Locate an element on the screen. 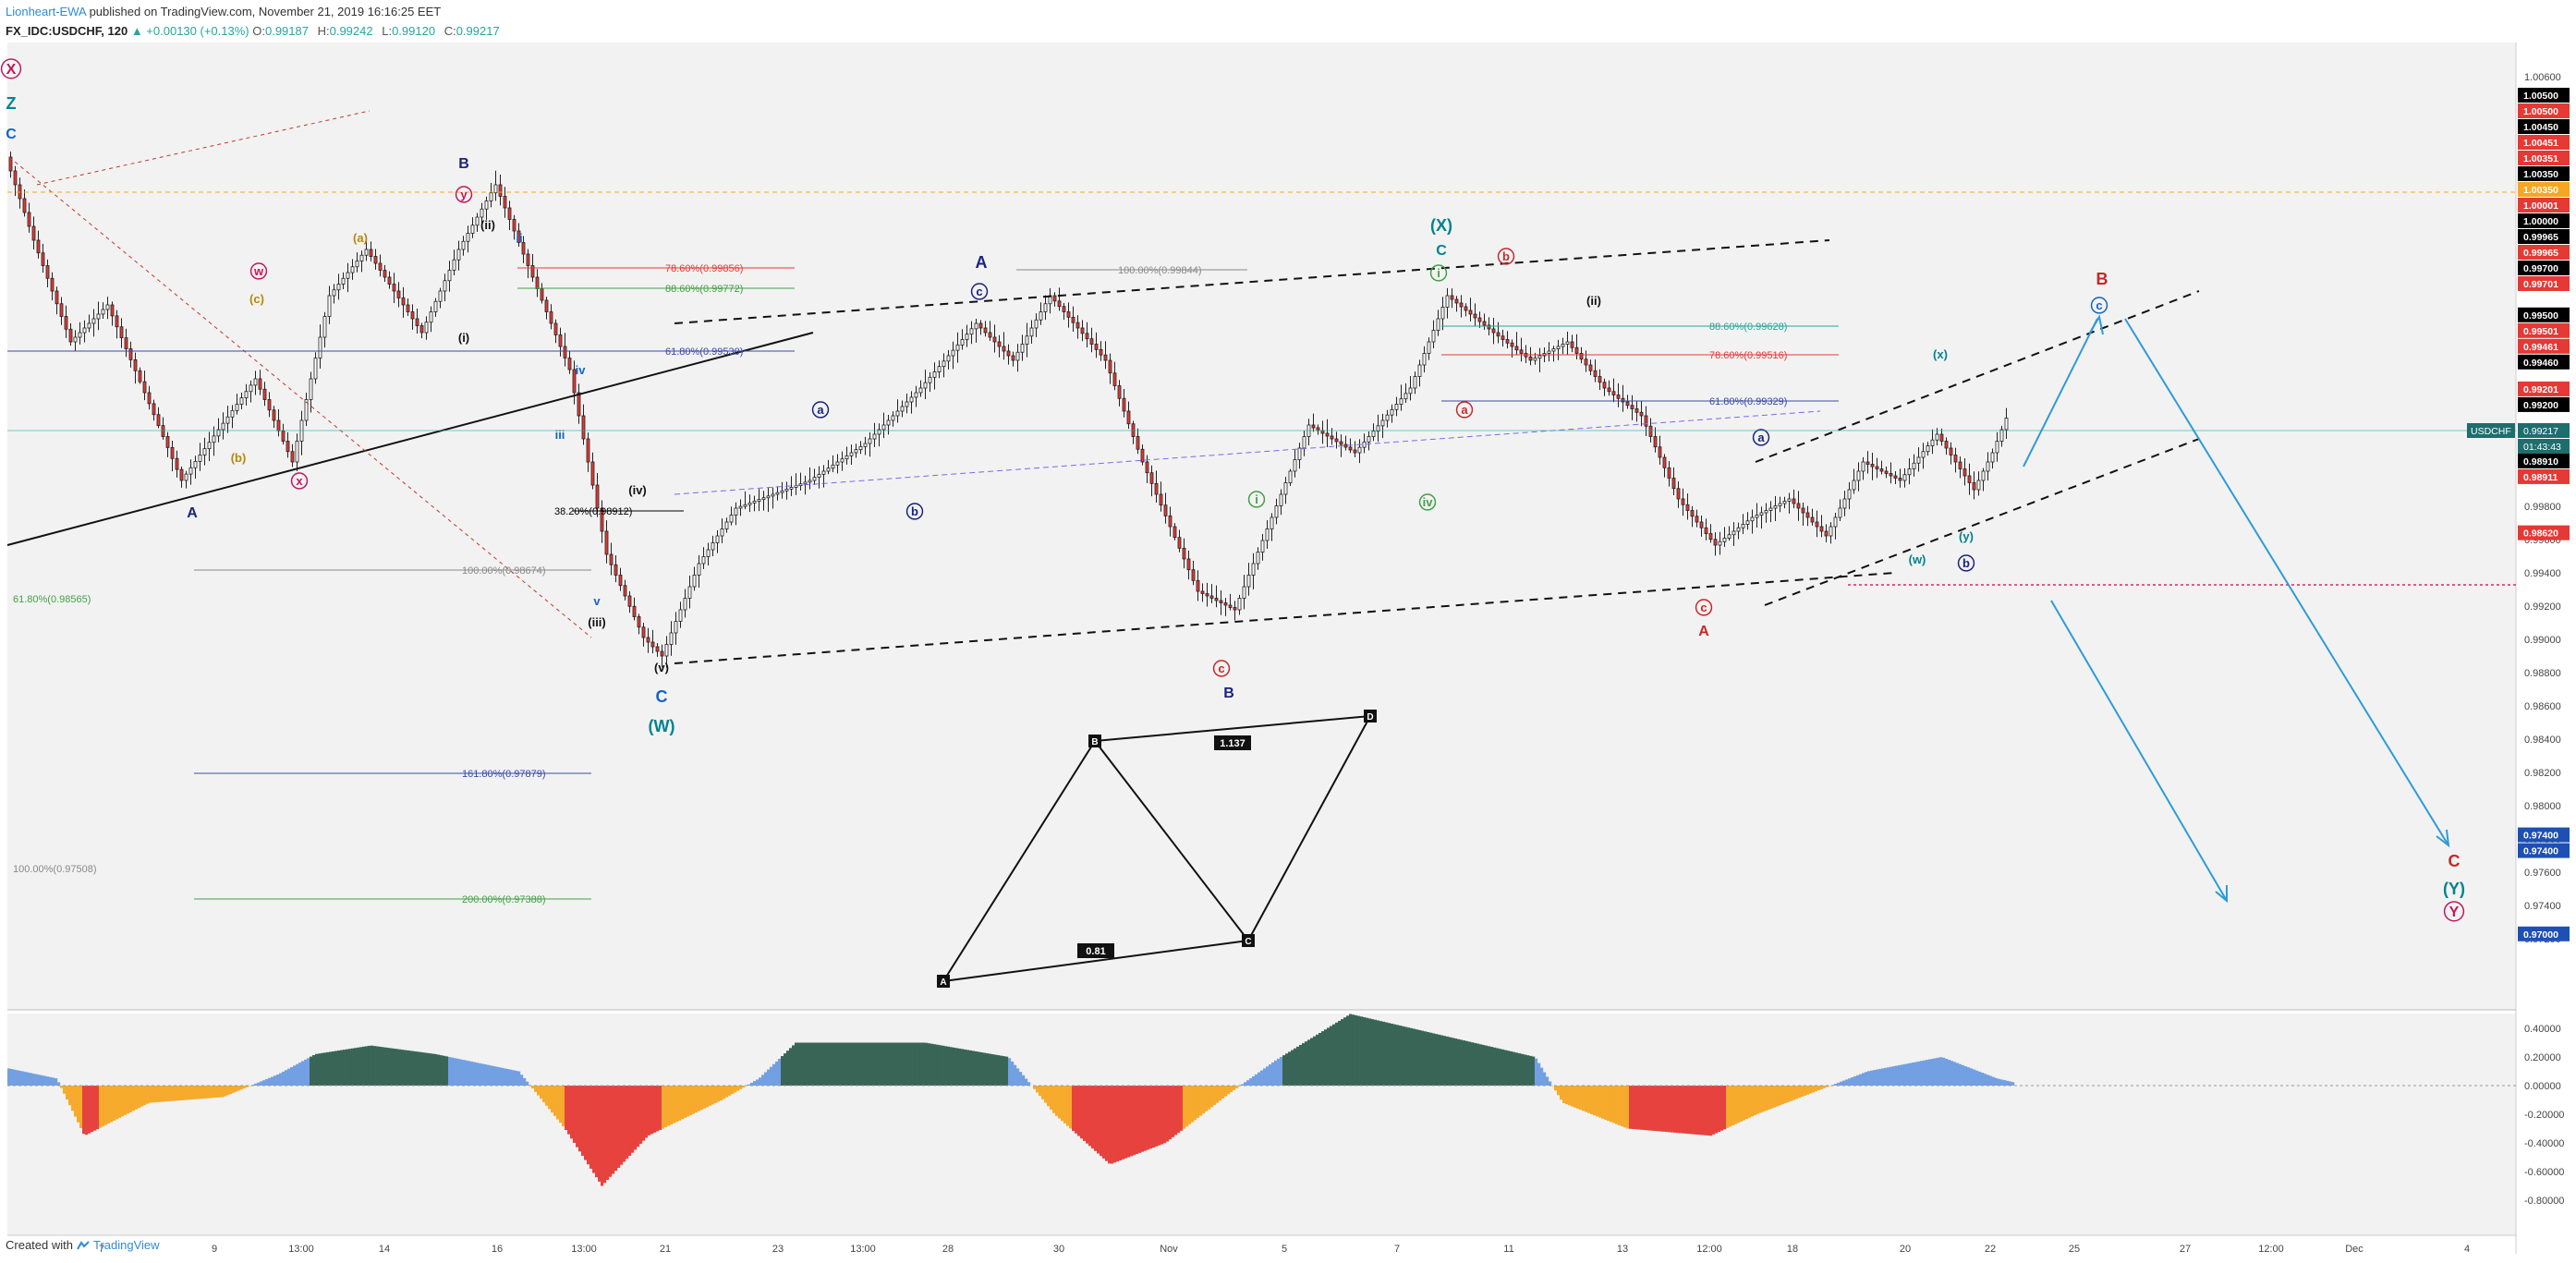  fib-label: 200.00%(0.97388) is located at coordinates (504, 899).